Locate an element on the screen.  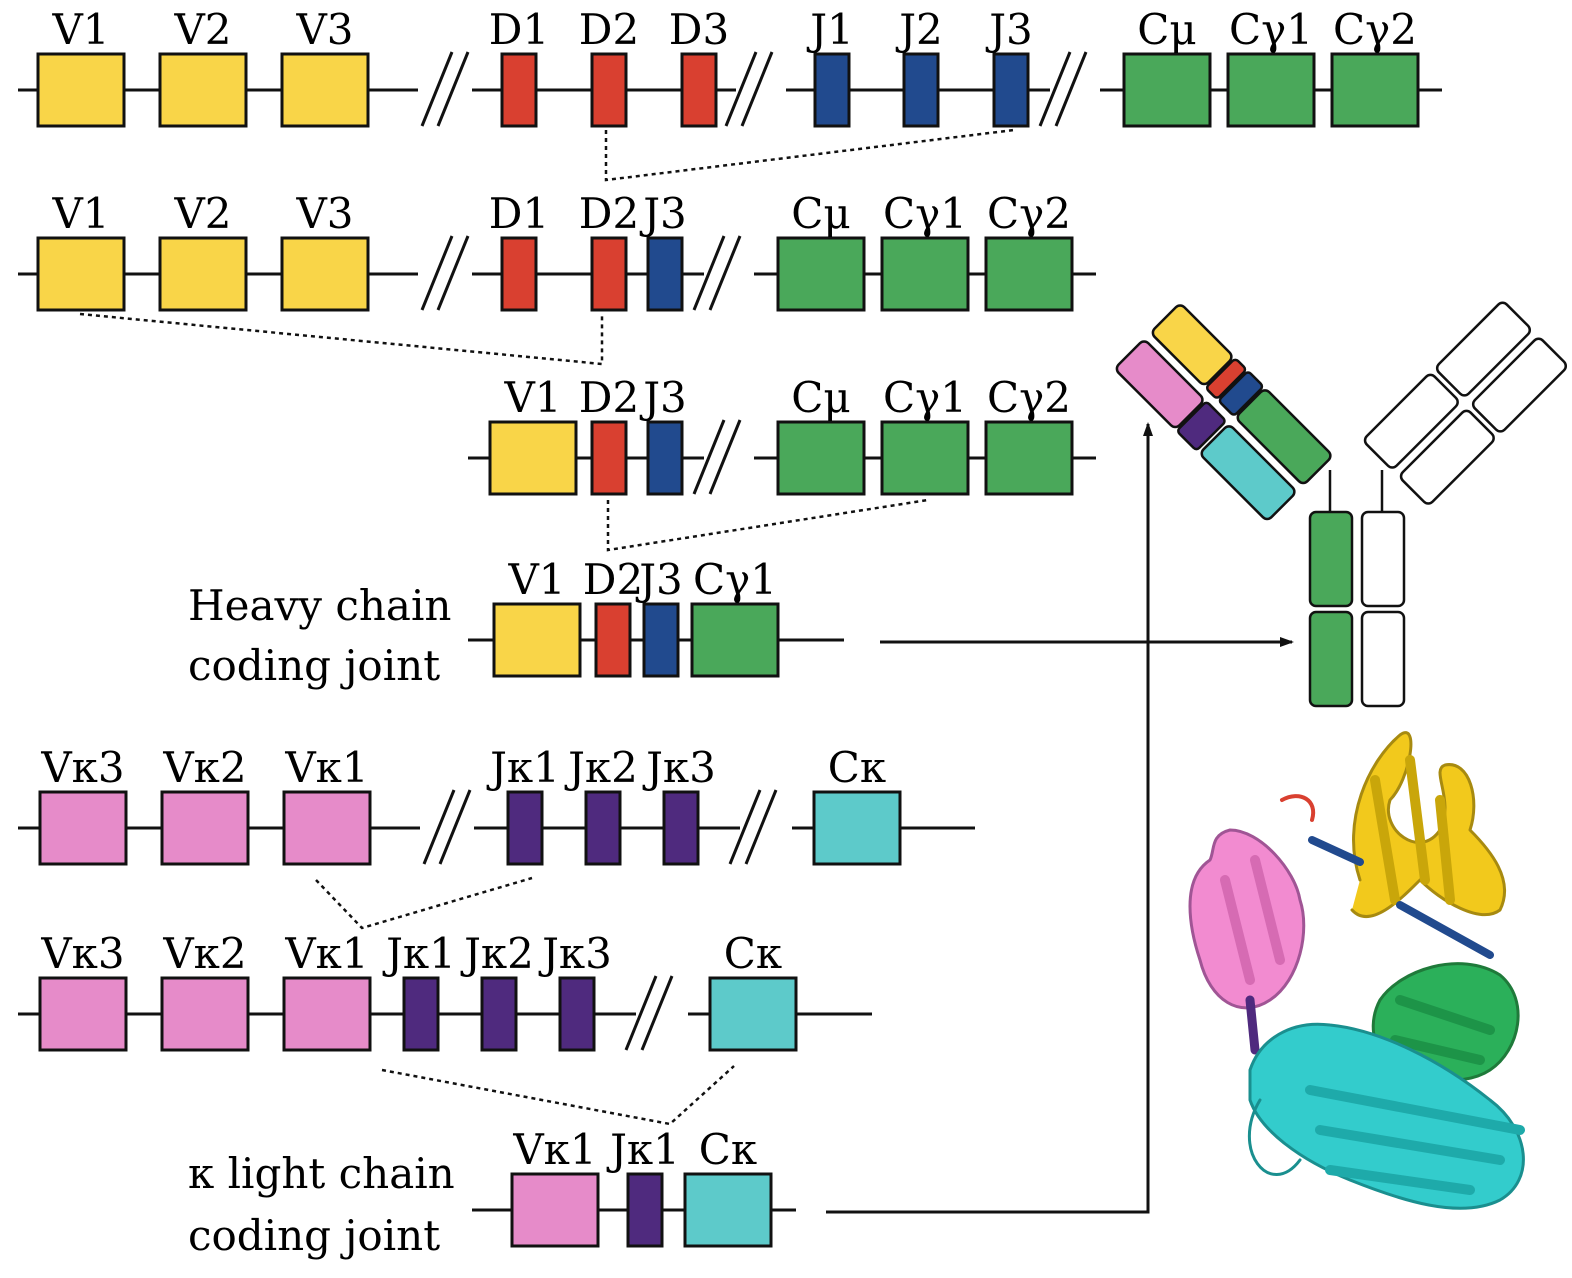
segment-vk3 is located at coordinates (83, 1014).